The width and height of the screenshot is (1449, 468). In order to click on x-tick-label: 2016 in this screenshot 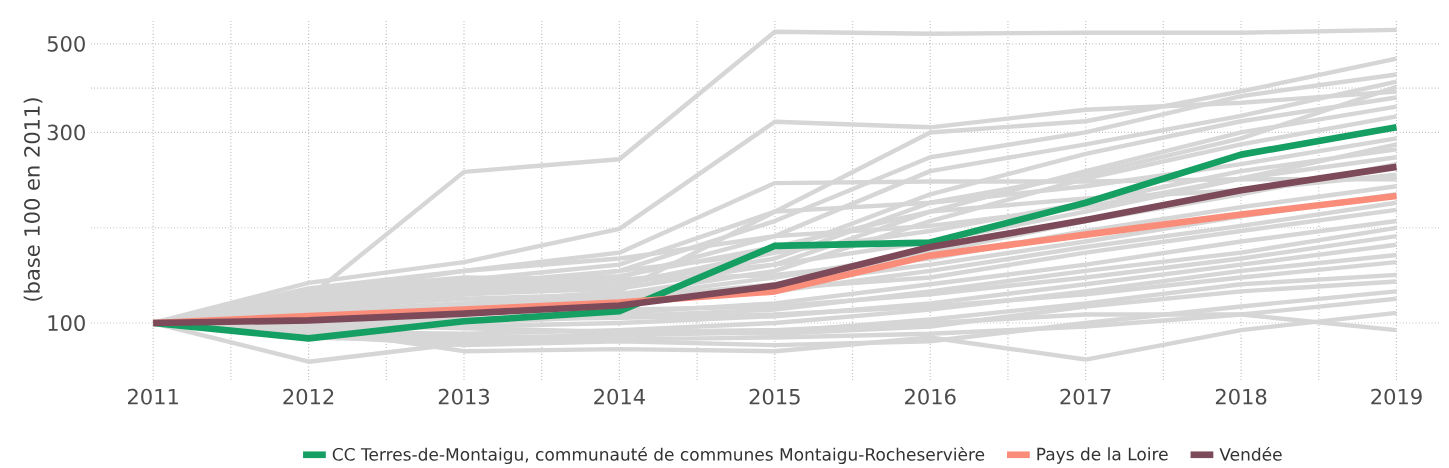, I will do `click(930, 396)`.